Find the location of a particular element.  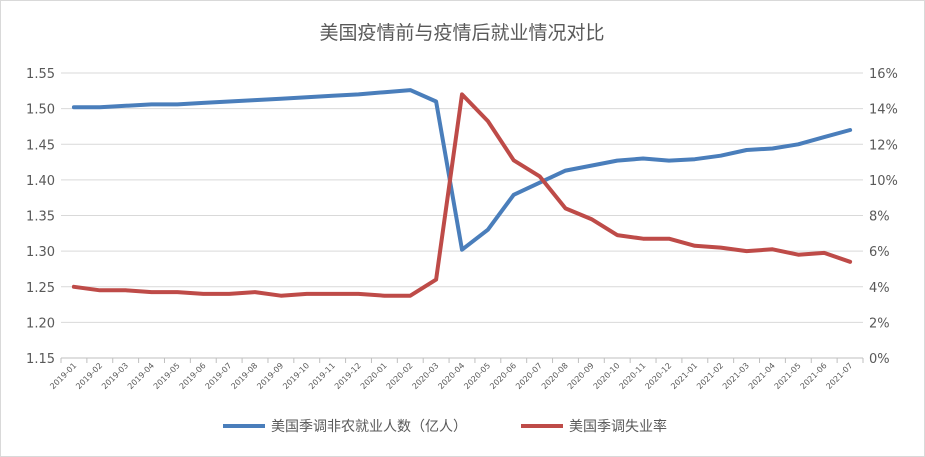

x-tick-label: 2019-12 is located at coordinates (348, 376).